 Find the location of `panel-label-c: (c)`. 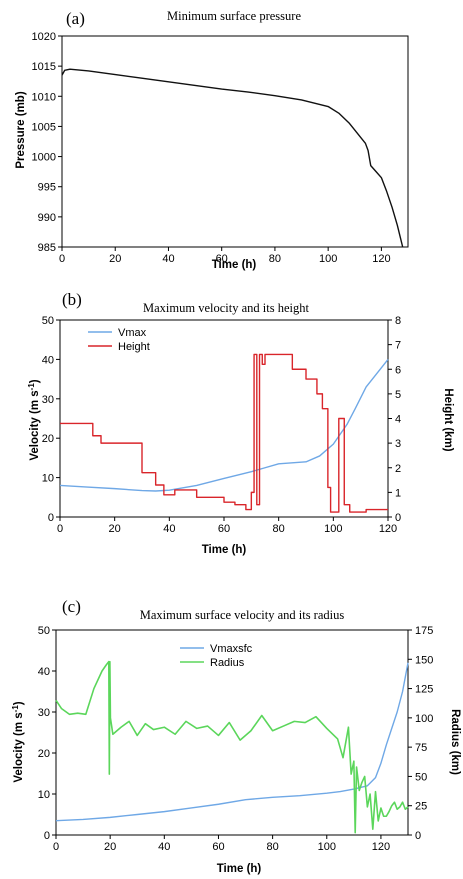

panel-label-c: (c) is located at coordinates (71, 606).